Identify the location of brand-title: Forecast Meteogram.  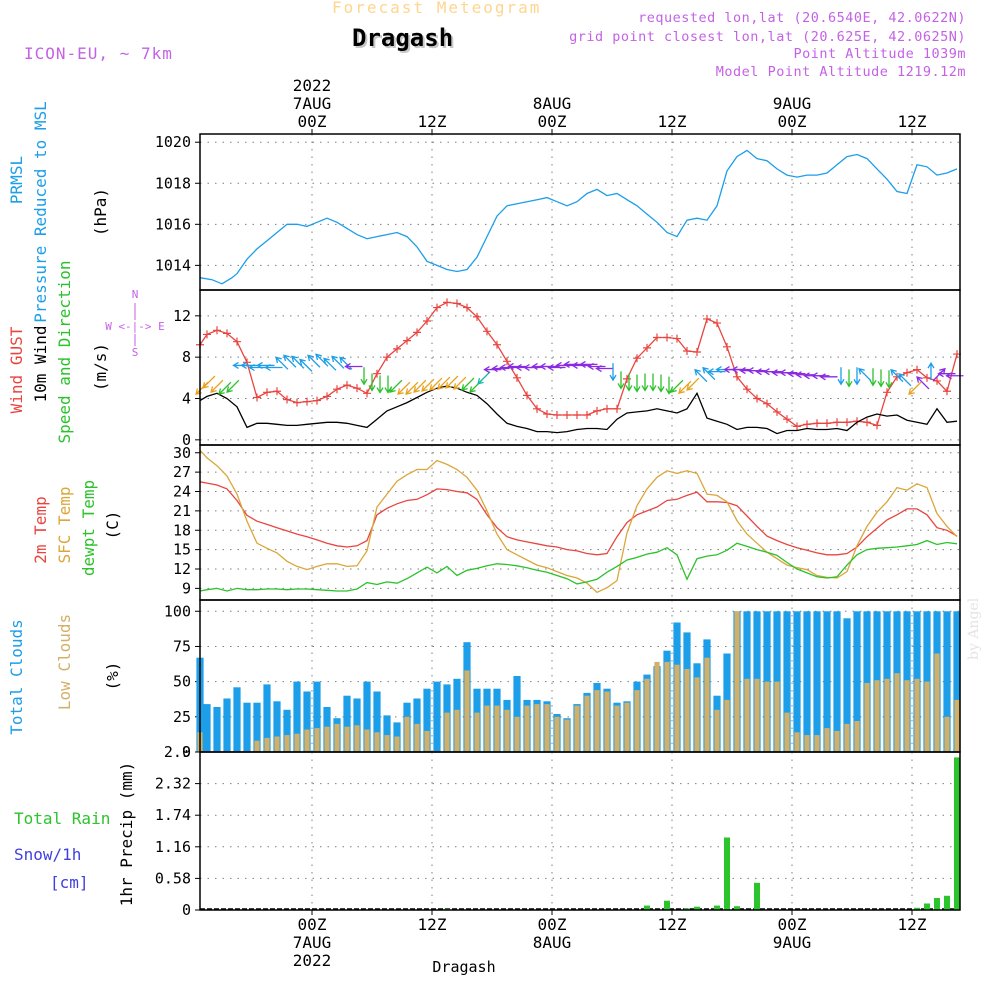
(437, 8).